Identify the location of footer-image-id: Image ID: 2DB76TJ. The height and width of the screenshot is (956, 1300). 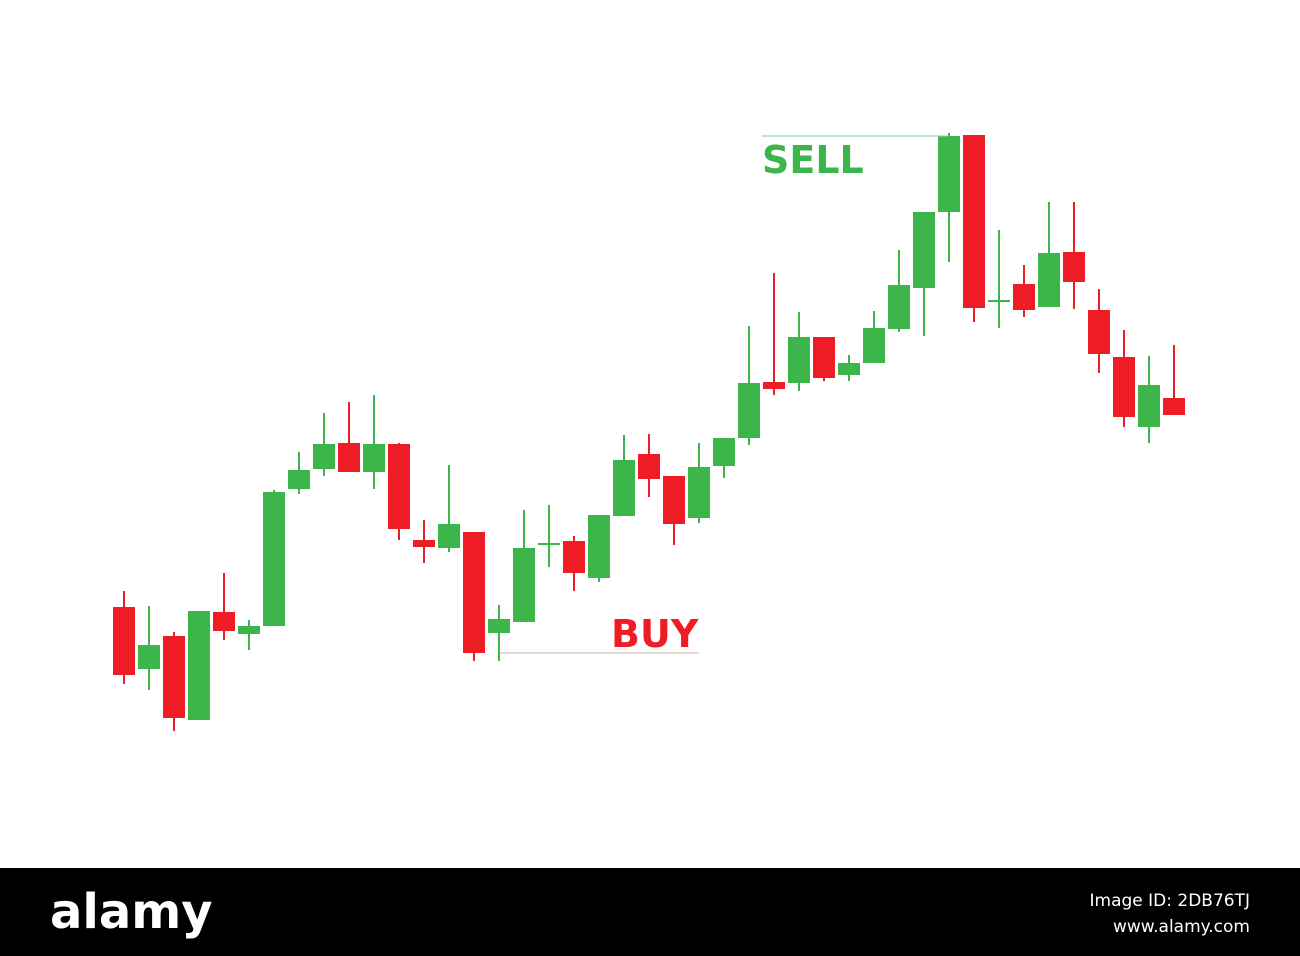
(1170, 901).